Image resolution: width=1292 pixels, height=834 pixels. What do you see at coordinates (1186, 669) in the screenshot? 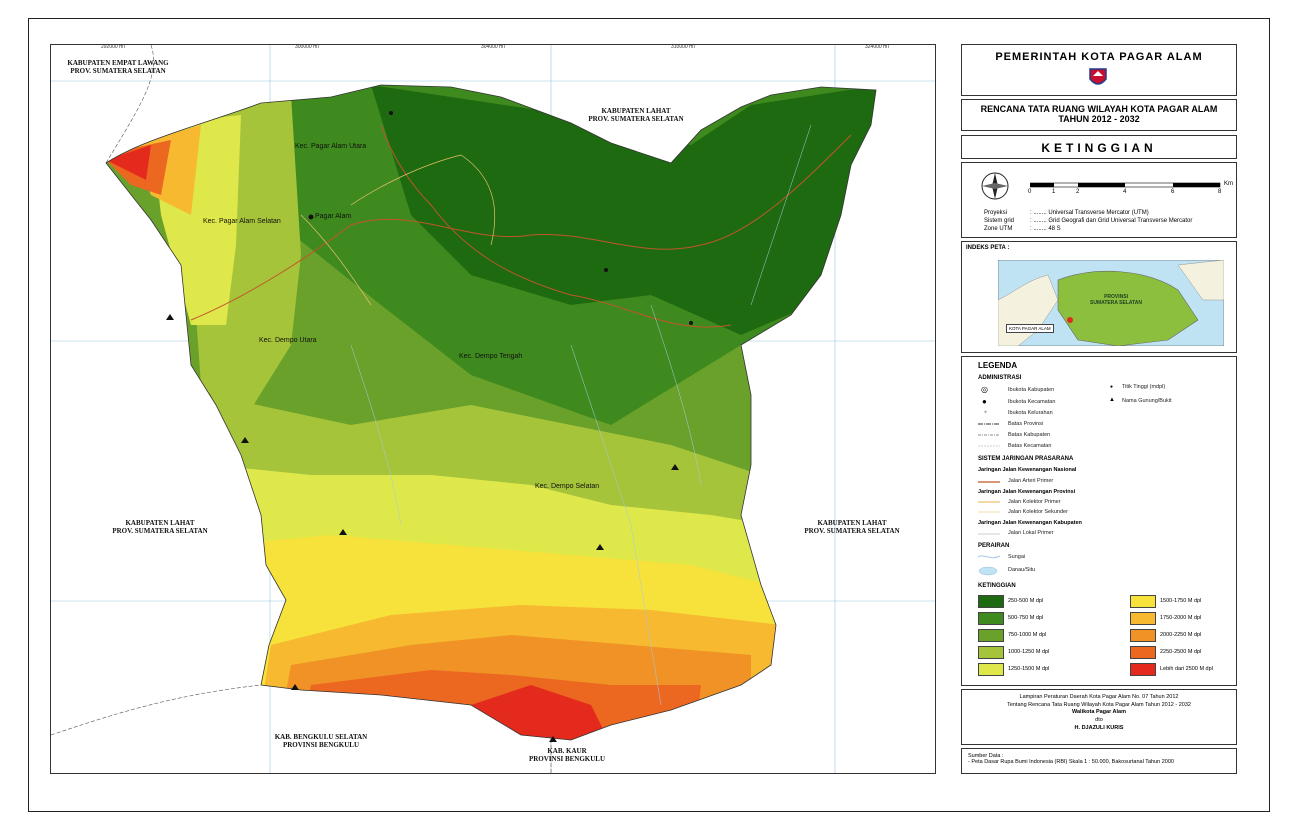
I see `elevation-label-10: Lebih dari 2500 M dpl` at bounding box center [1186, 669].